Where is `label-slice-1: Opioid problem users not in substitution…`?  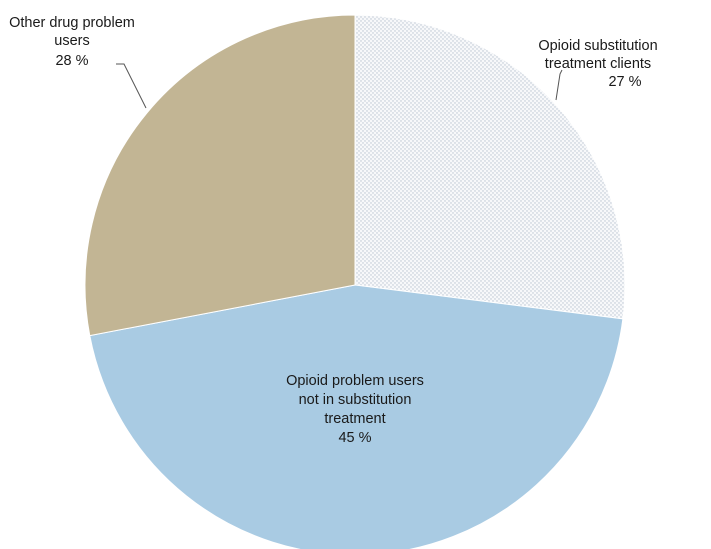
label-slice-1: Opioid problem users not in substitution… is located at coordinates (355, 409).